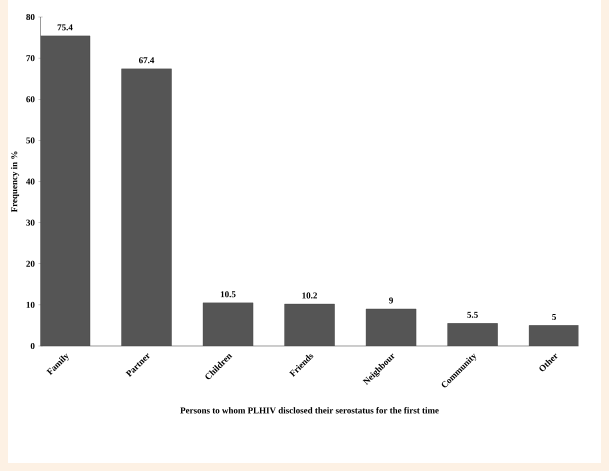 This screenshot has height=471, width=609. What do you see at coordinates (309, 410) in the screenshot?
I see `x-axis-title: Persons to whom PLHIV disclosed their serostatus for the first time` at bounding box center [309, 410].